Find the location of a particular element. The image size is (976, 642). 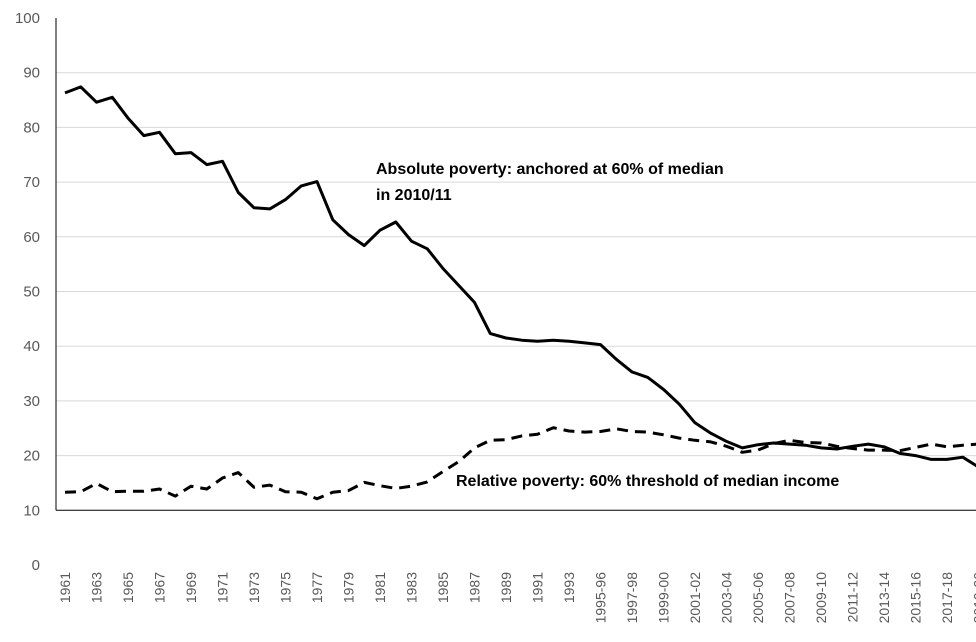

y-tick-label: 100 is located at coordinates (27, 18).